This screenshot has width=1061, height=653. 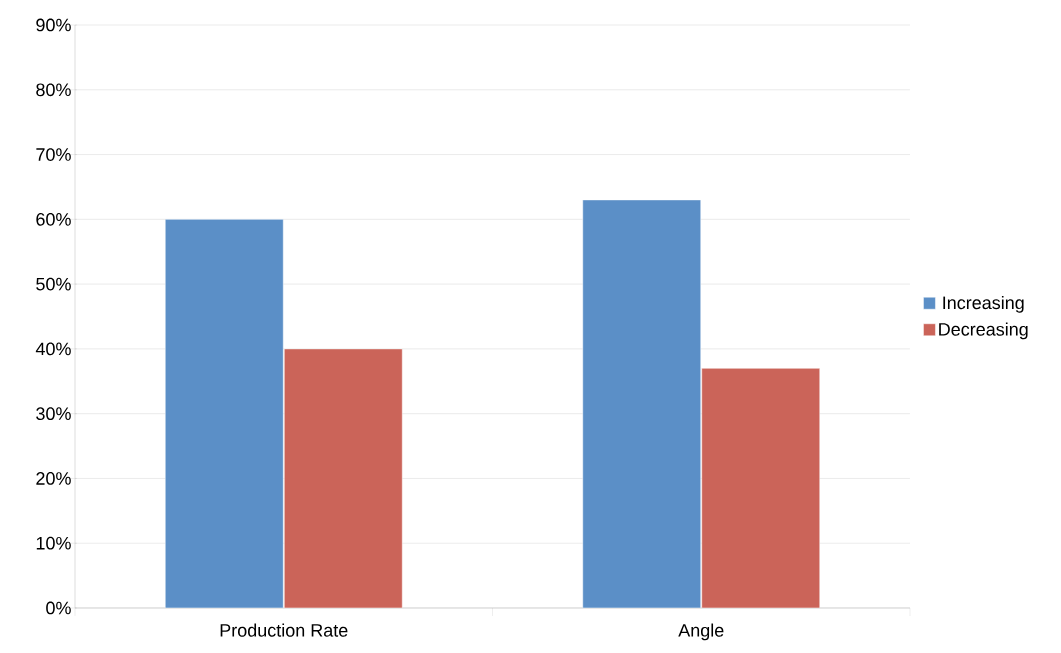 I want to click on y-tick-label: 30%, so click(x=53, y=414).